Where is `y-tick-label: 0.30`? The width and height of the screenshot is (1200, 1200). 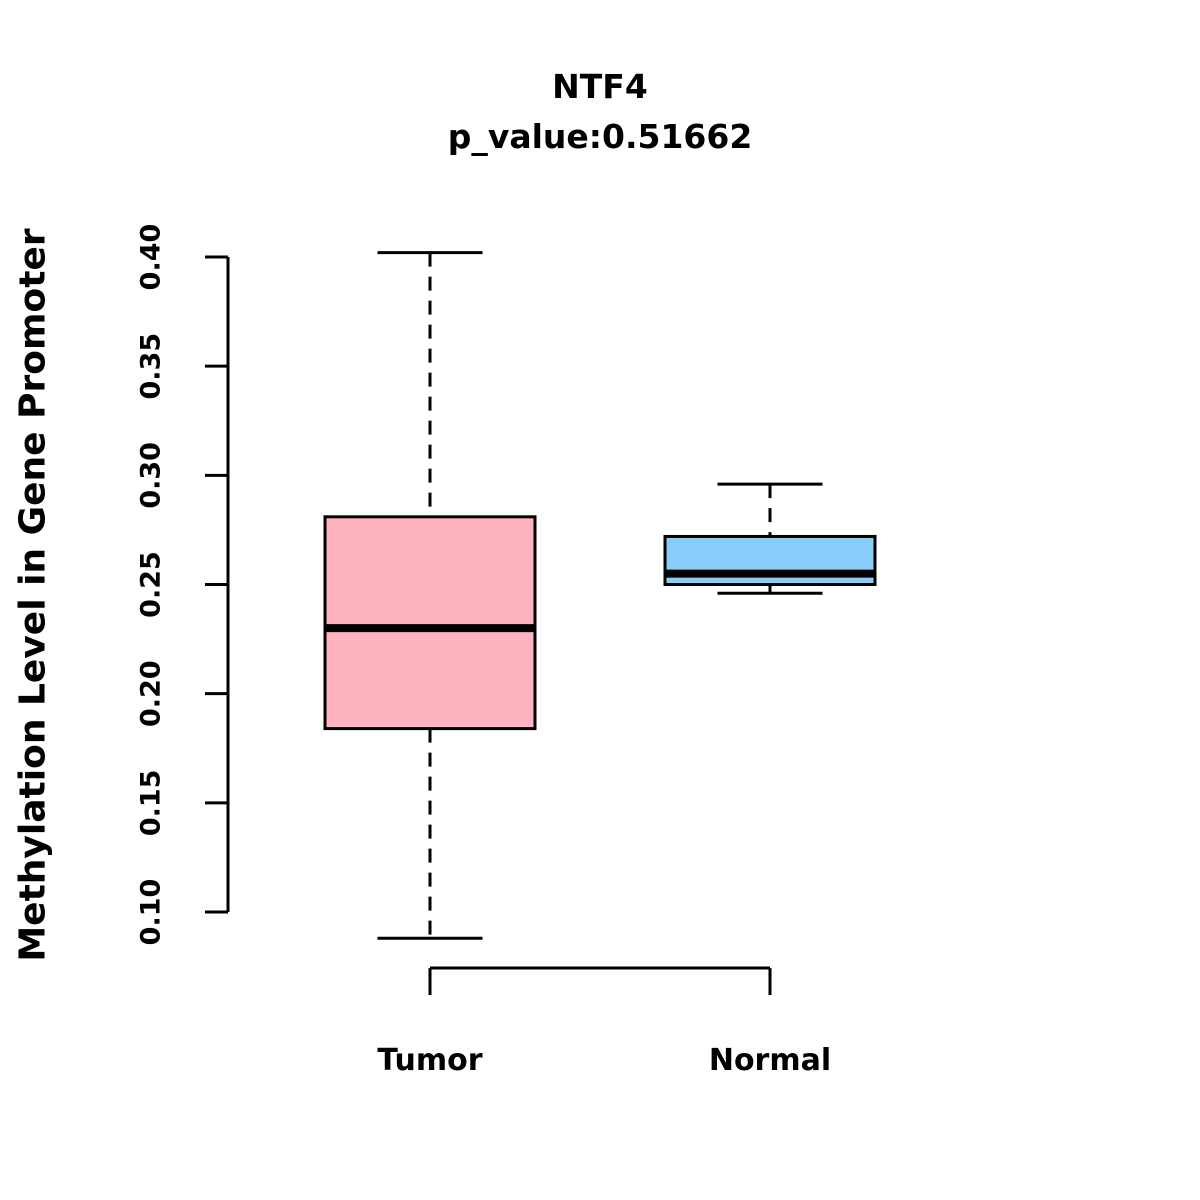
y-tick-label: 0.30 is located at coordinates (151, 475).